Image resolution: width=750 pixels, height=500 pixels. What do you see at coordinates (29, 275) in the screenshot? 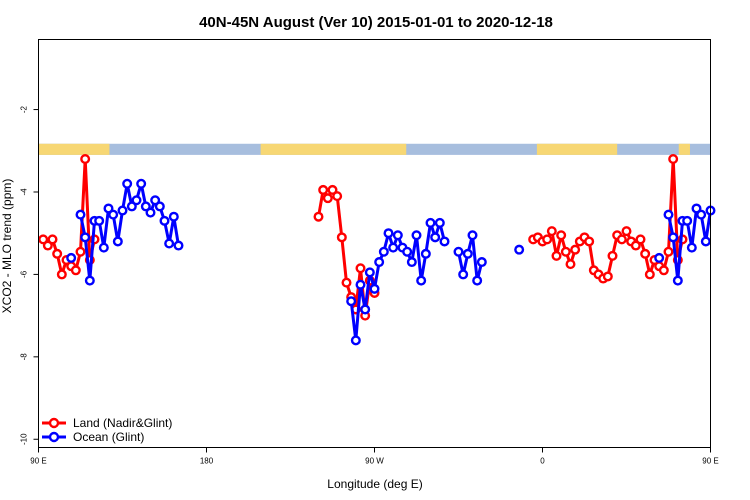
I see `y-axis: -2 -4 -6 -8 -10` at bounding box center [29, 275].